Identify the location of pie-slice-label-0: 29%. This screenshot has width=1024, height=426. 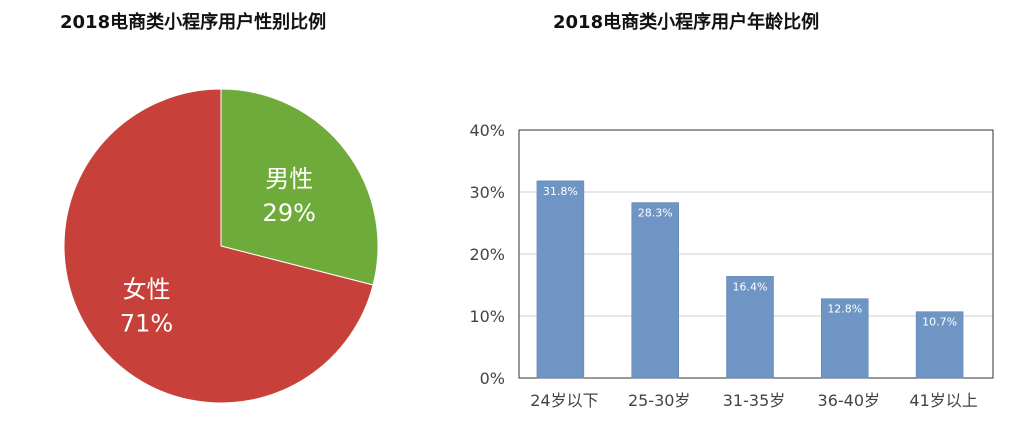
(289, 213).